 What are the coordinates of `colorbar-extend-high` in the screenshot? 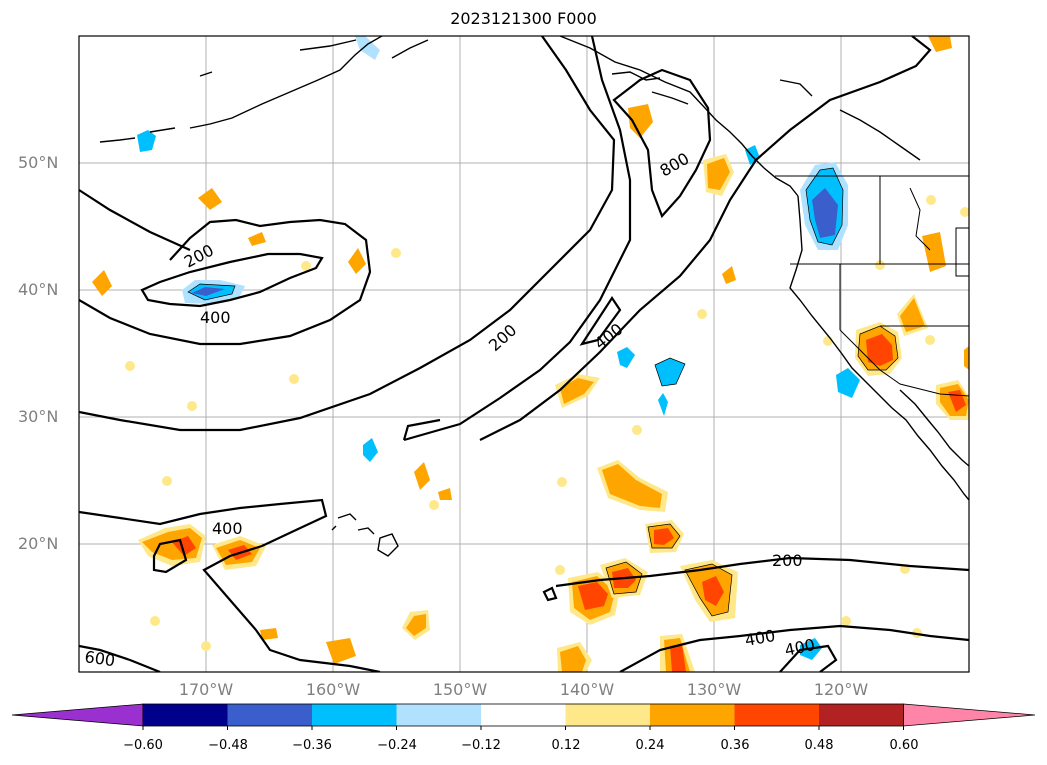 It's located at (969, 715).